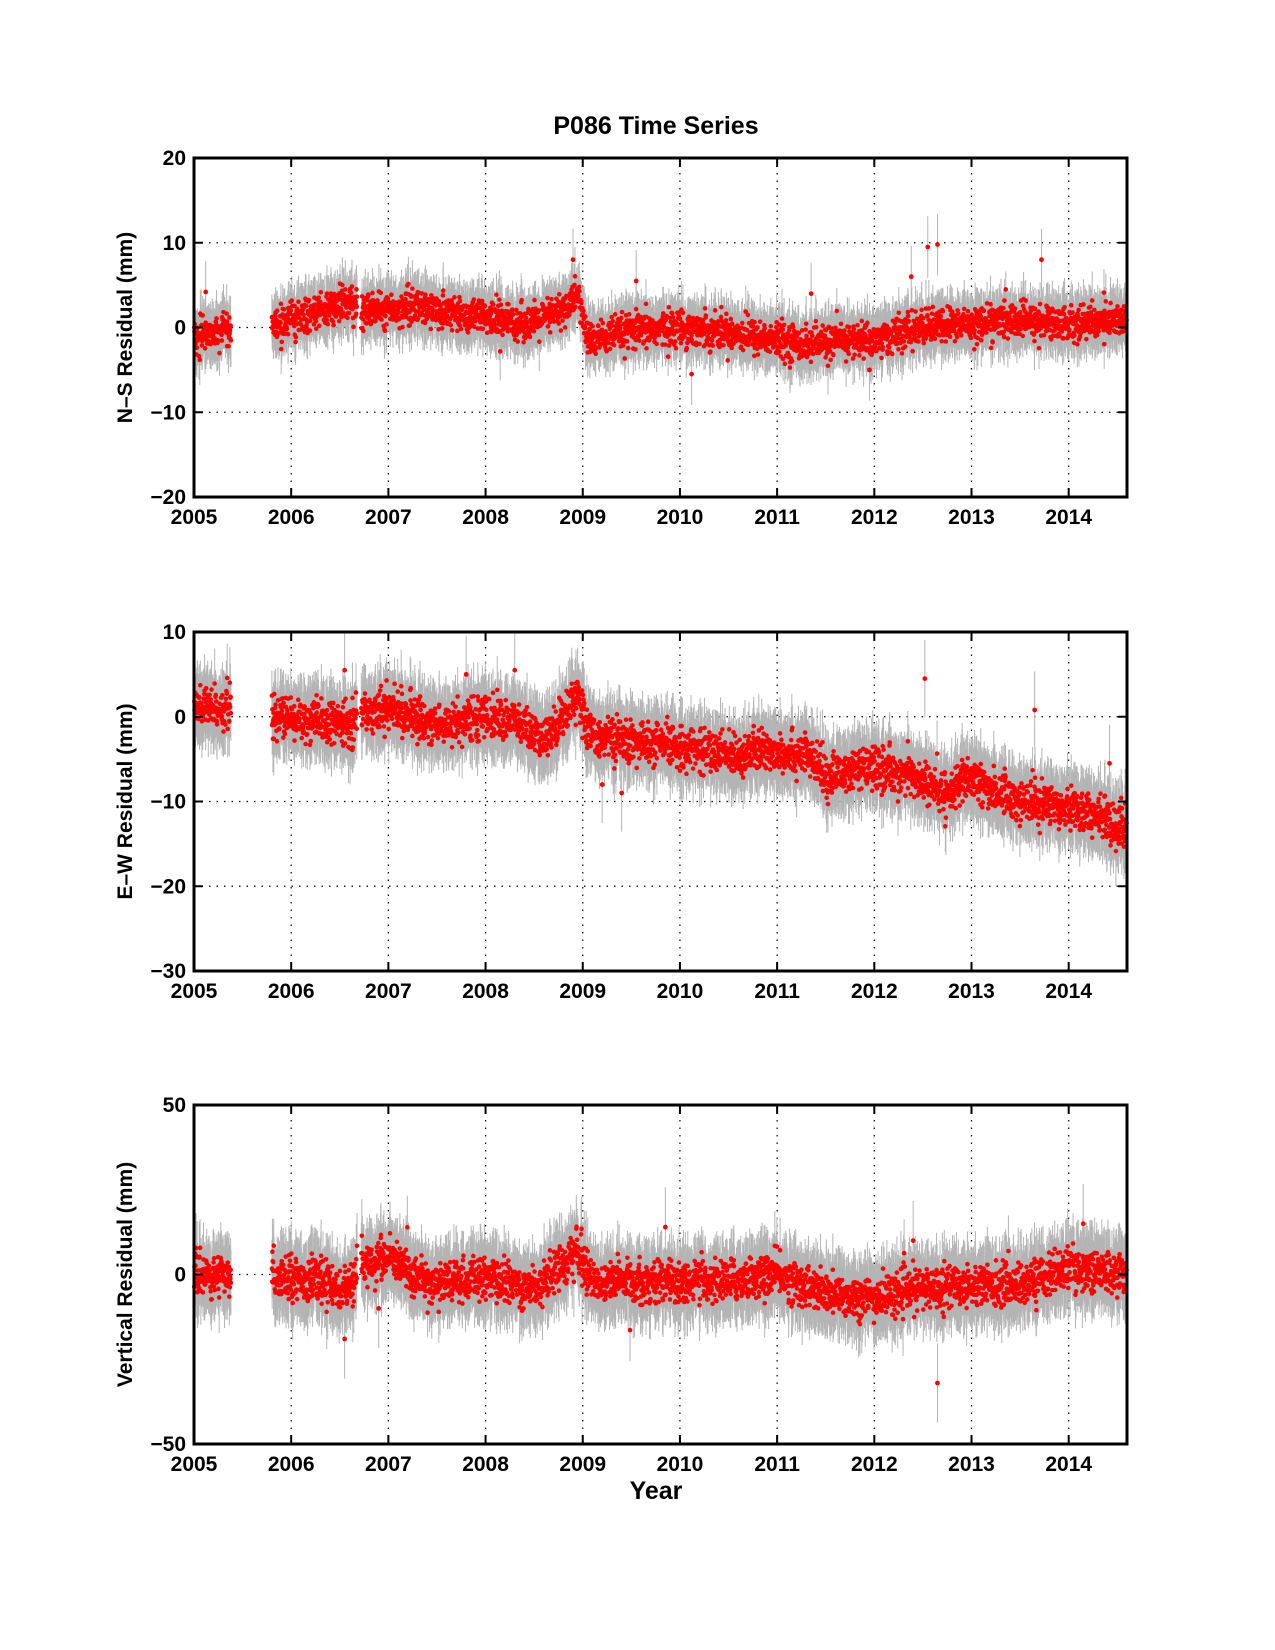 Image resolution: width=1275 pixels, height=1650 pixels. What do you see at coordinates (655, 126) in the screenshot?
I see `chart-title: P086 Time Series` at bounding box center [655, 126].